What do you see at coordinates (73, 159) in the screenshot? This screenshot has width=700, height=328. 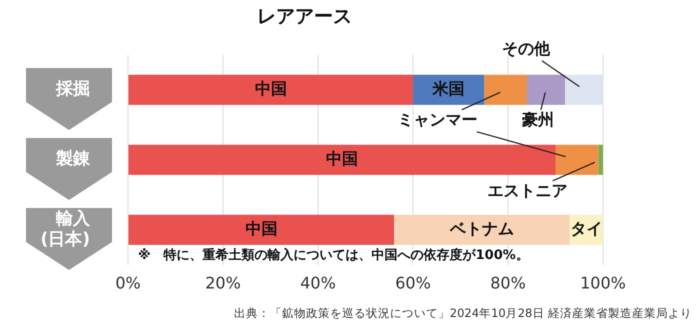 I see `y-tick-label: 製錬` at bounding box center [73, 159].